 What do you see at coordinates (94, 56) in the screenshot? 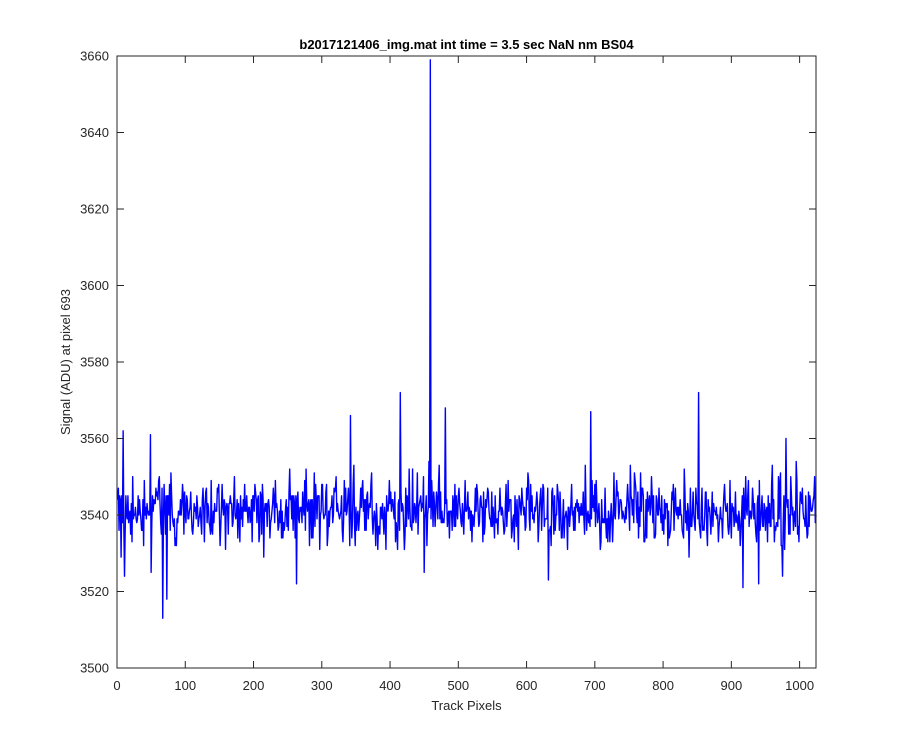
I see `y-tick-label: 3660` at bounding box center [94, 56].